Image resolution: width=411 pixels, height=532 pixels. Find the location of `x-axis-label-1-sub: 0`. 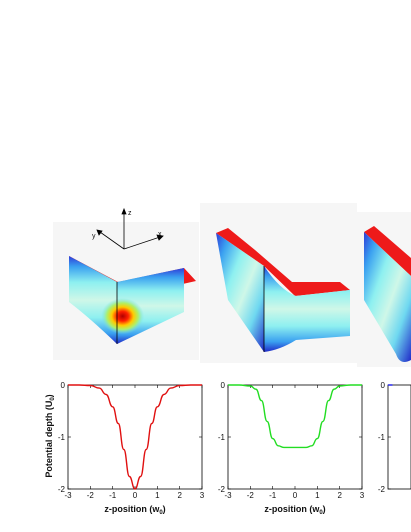

x-axis-label-1-sub: 0 is located at coordinates (161, 513).